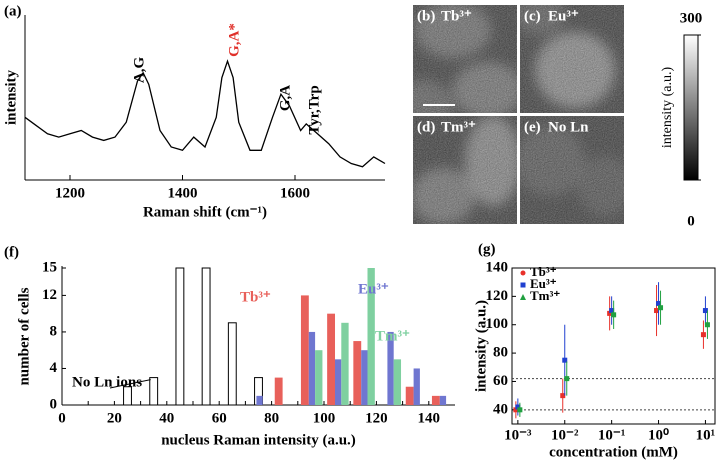 Image resolution: width=728 pixels, height=463 pixels. What do you see at coordinates (205, 113) in the screenshot?
I see `spectrum` at bounding box center [205, 113].